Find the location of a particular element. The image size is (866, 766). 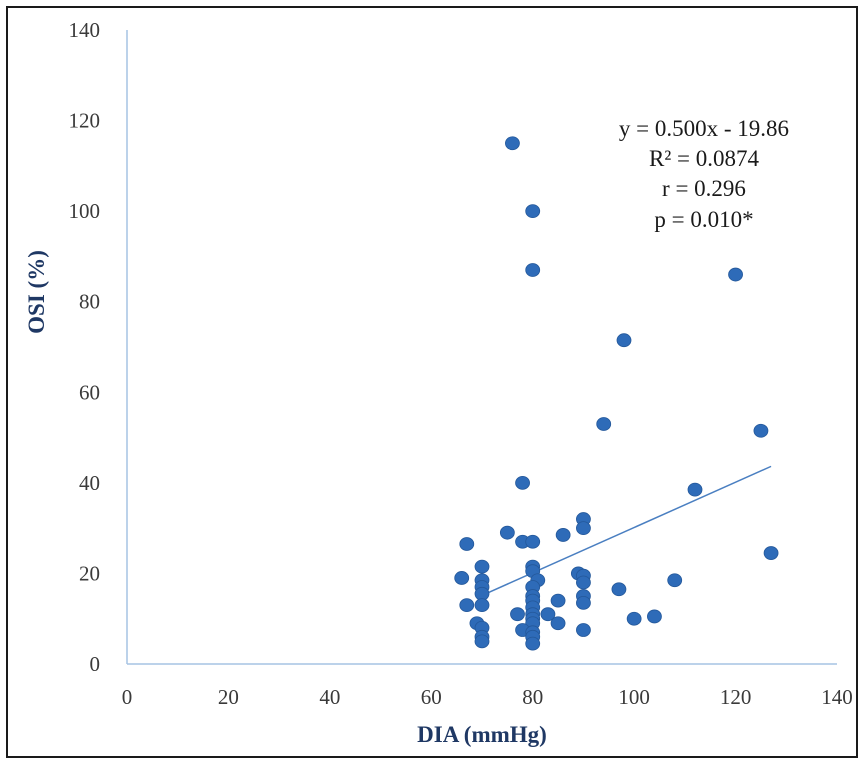

y-tick-label: 100 is located at coordinates (85, 211).